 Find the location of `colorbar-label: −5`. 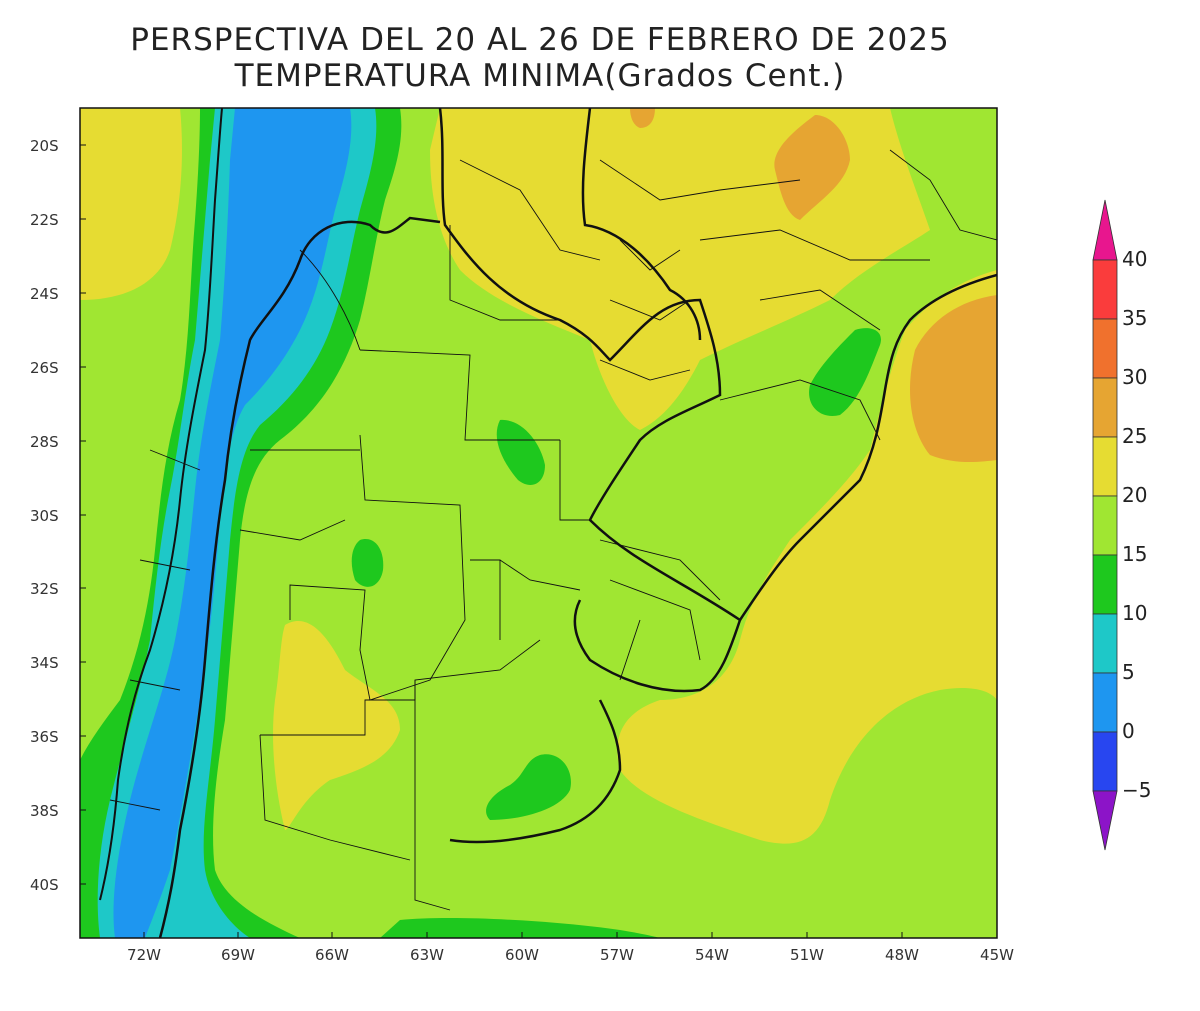

colorbar-label: −5 is located at coordinates (1137, 790).